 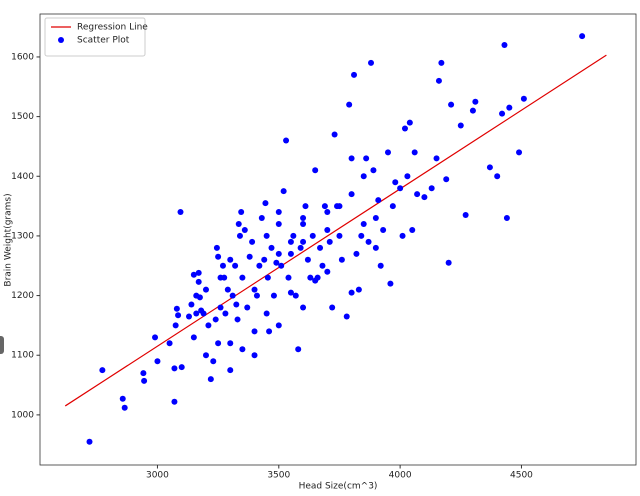 I want to click on legend-label: Regression Line, so click(x=112, y=28).